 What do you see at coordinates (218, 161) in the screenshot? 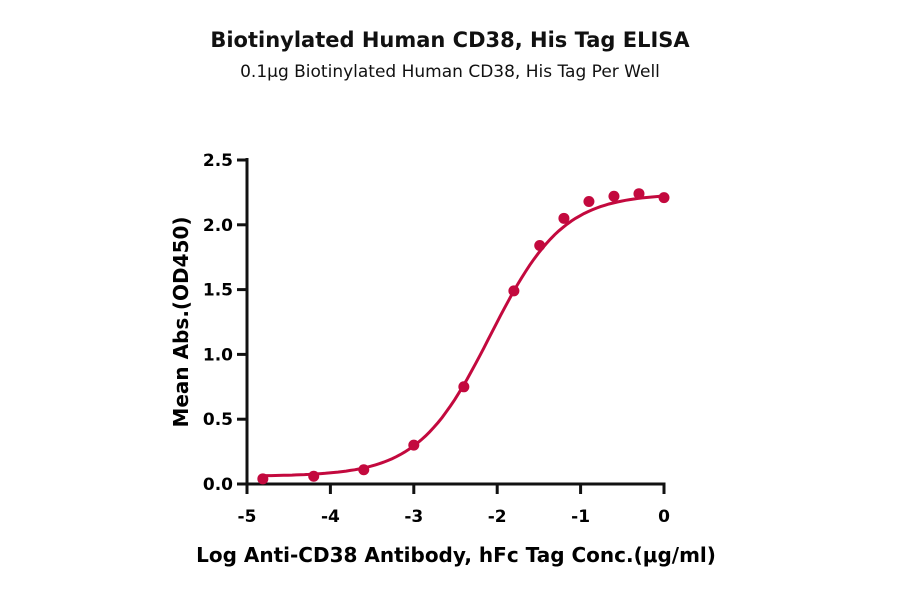
I see `y-tick-label: 2.5` at bounding box center [218, 161].